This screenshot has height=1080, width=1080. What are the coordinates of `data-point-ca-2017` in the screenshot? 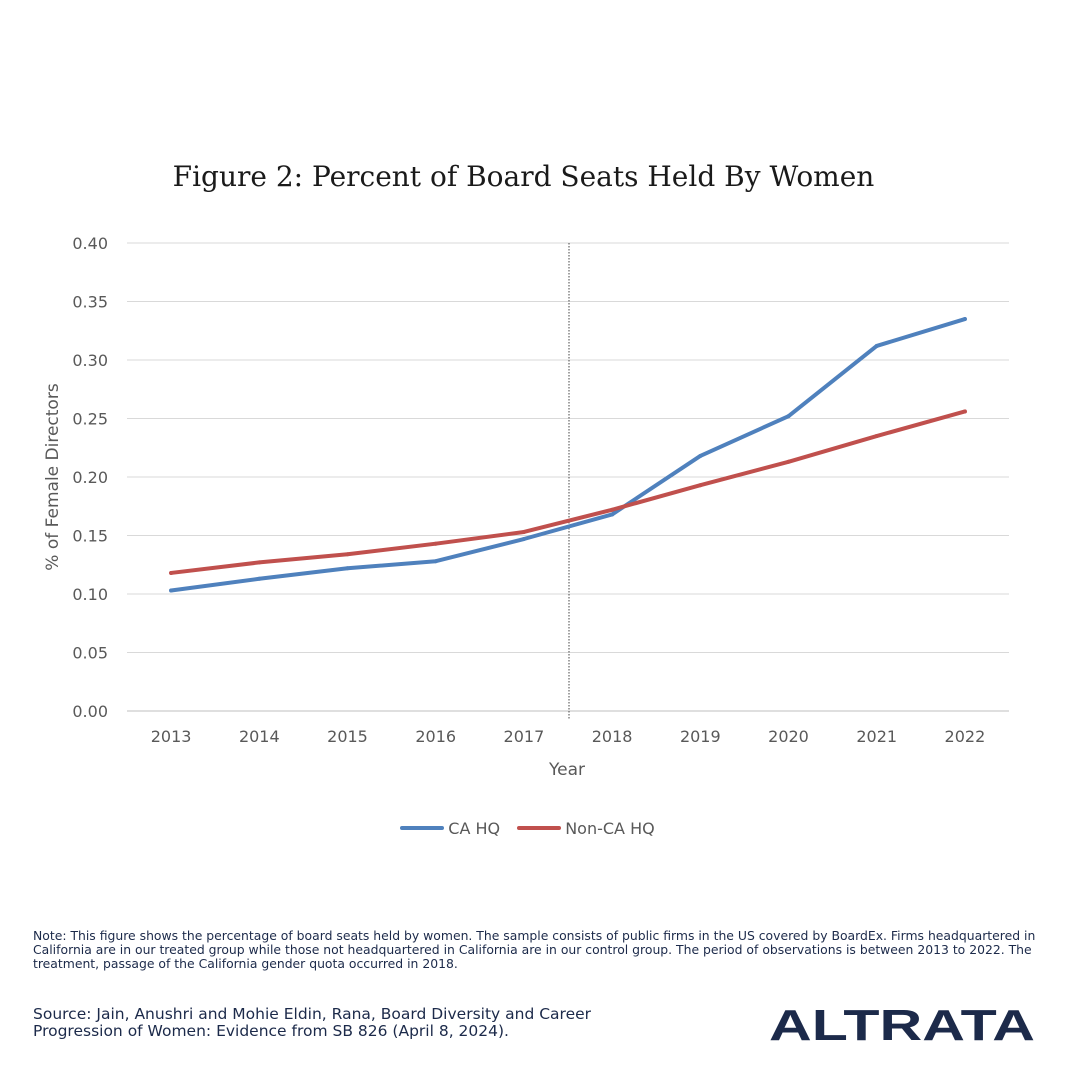 It's located at (523, 539).